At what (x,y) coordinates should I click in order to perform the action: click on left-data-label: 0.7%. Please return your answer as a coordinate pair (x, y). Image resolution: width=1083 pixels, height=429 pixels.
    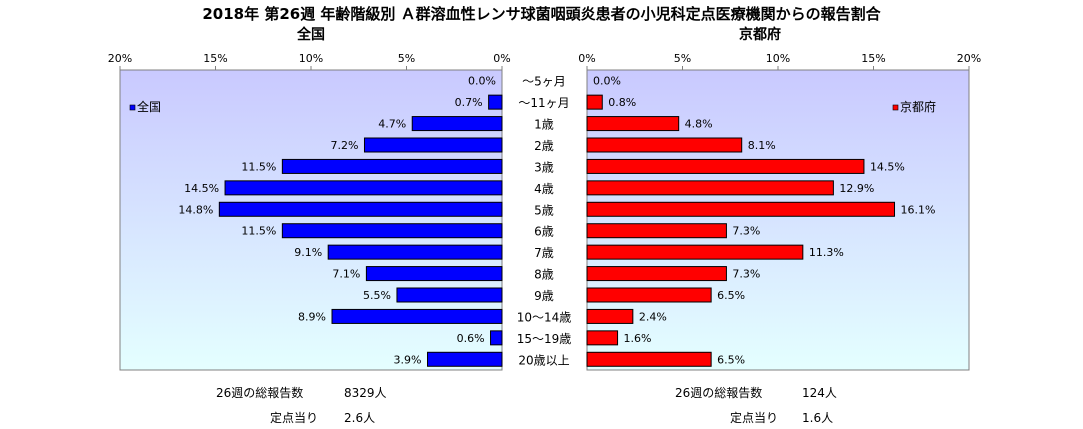
    Looking at the image, I should click on (469, 102).